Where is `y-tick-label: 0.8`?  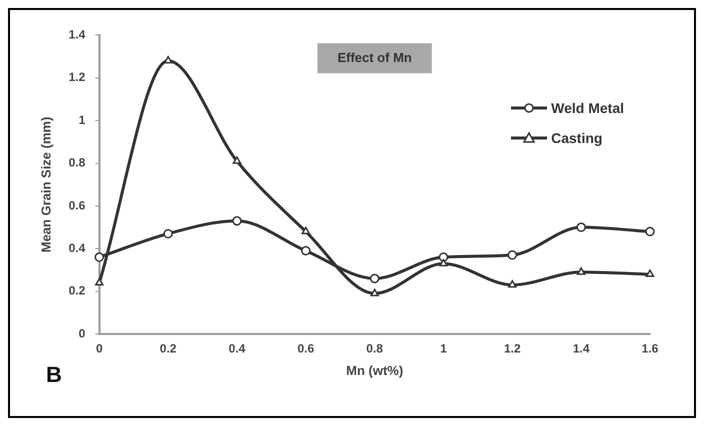
y-tick-label: 0.8 is located at coordinates (77, 163).